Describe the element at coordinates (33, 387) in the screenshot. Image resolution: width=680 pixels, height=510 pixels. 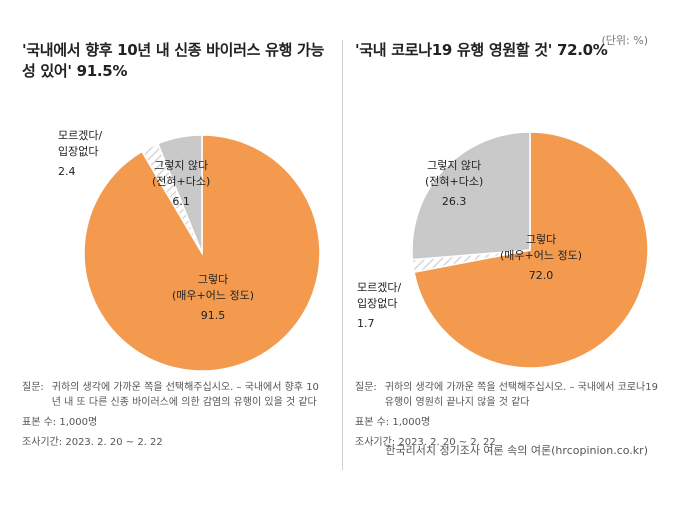
I see `question-label-1: 질문:` at that location.